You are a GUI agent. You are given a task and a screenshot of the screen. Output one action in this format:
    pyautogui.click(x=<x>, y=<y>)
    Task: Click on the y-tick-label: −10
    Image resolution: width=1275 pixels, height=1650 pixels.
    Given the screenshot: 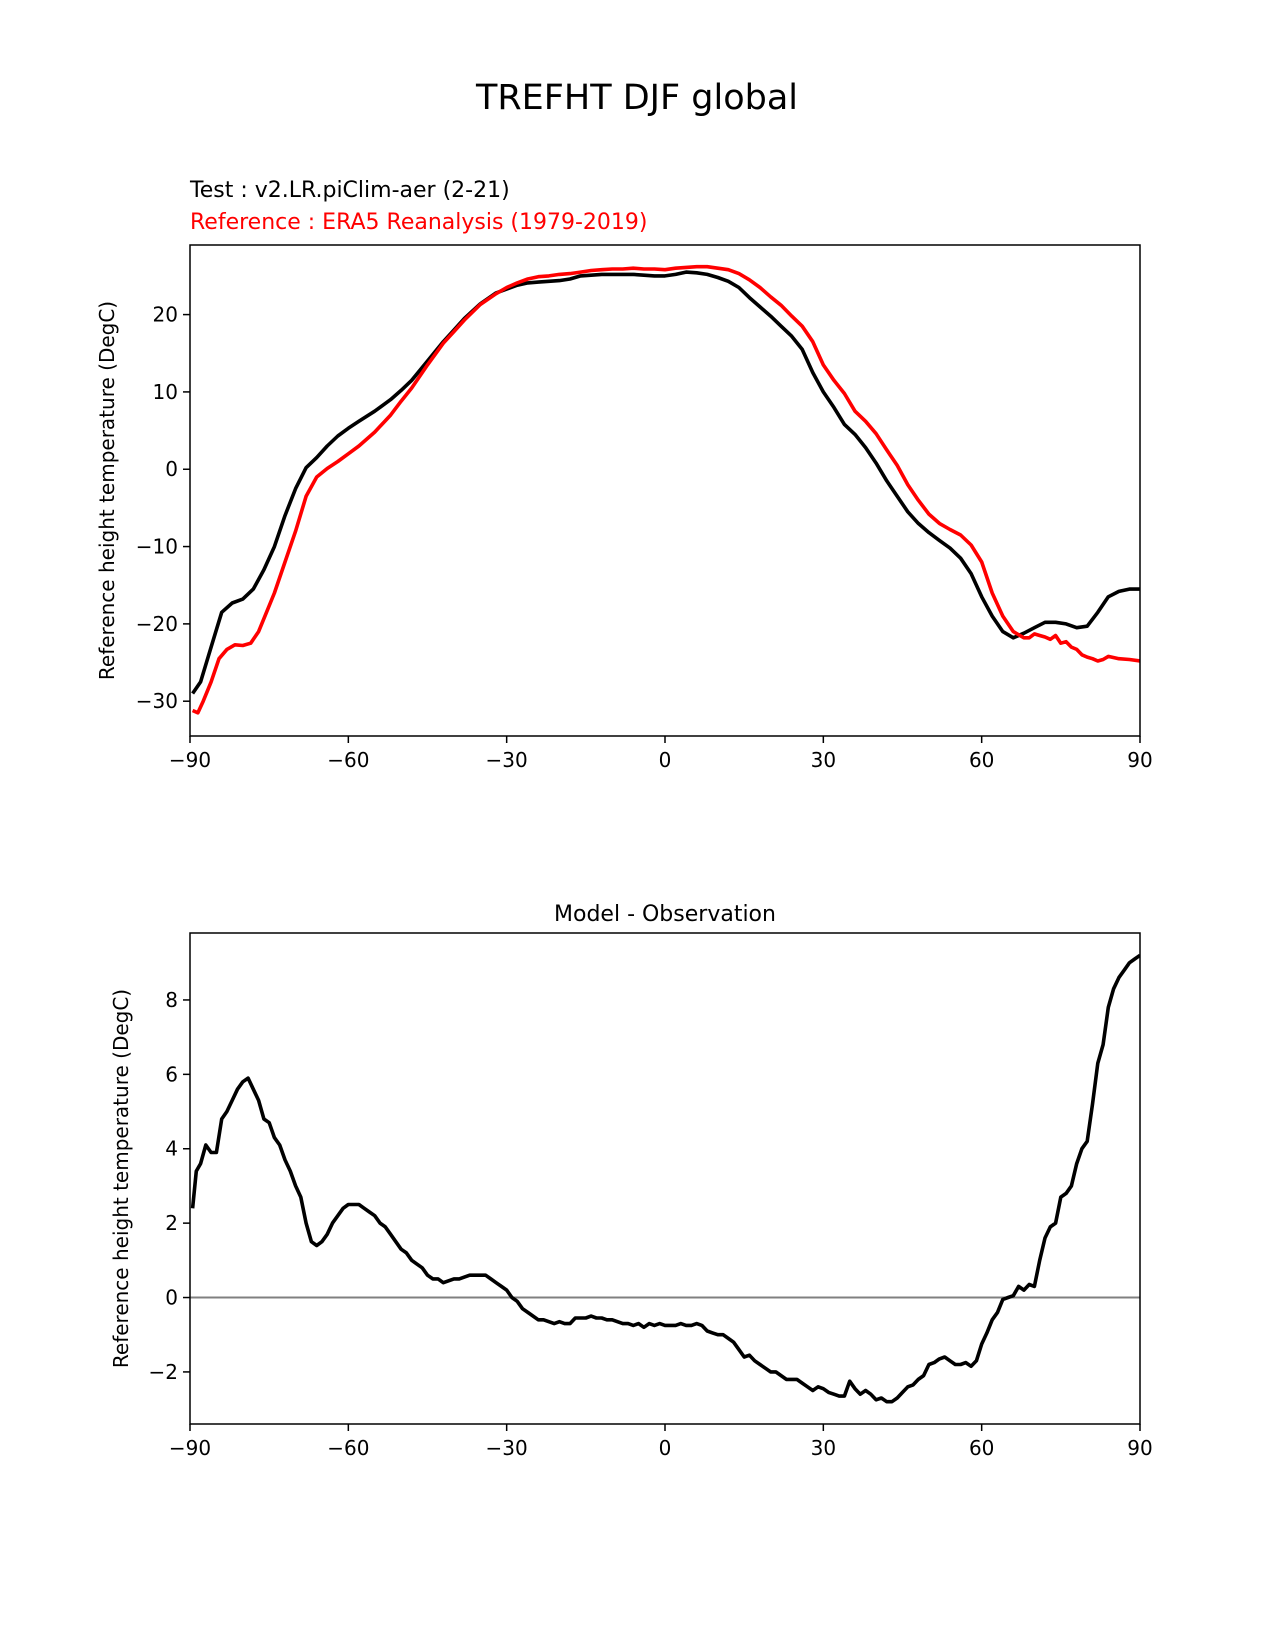 What is the action you would take?
    pyautogui.click(x=157, y=547)
    